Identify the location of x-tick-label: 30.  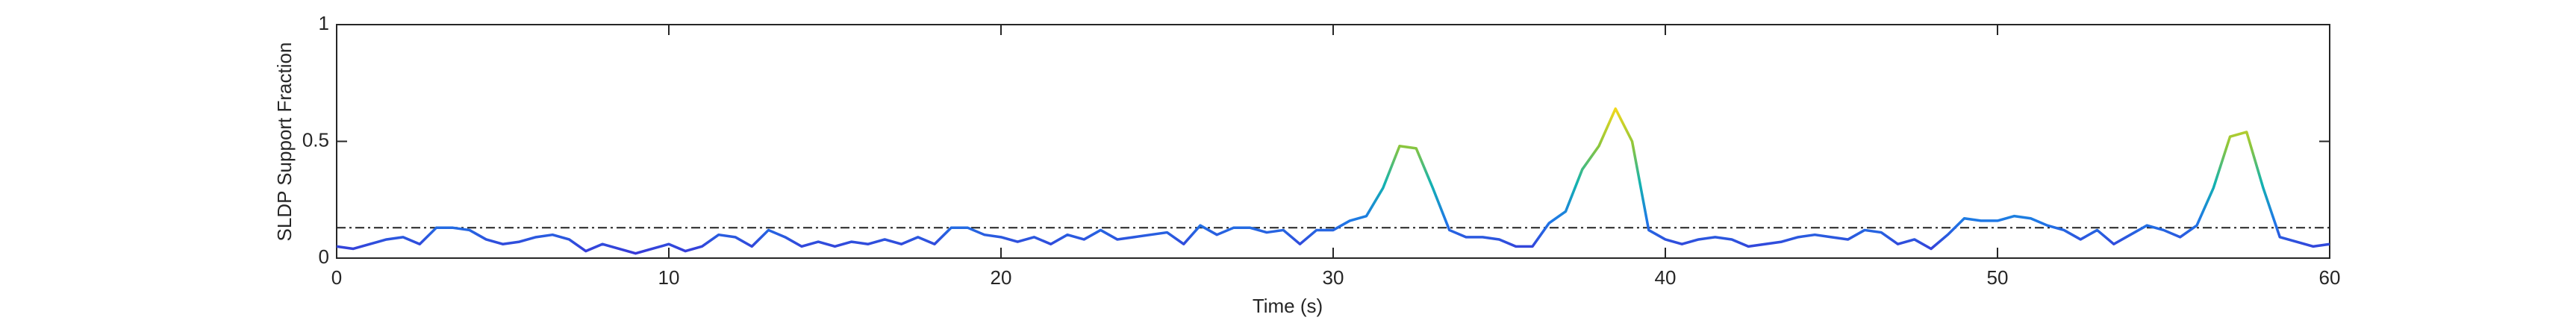
(1333, 277).